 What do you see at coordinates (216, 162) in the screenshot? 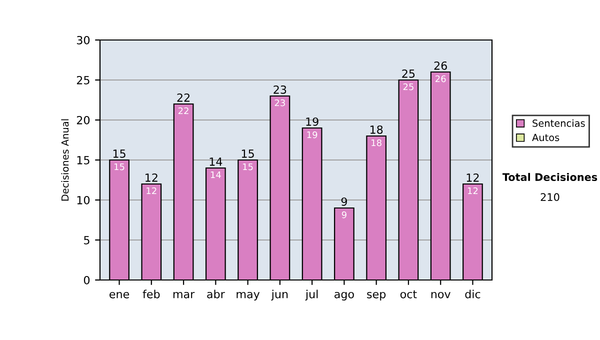
I see `total-label: 14` at bounding box center [216, 162].